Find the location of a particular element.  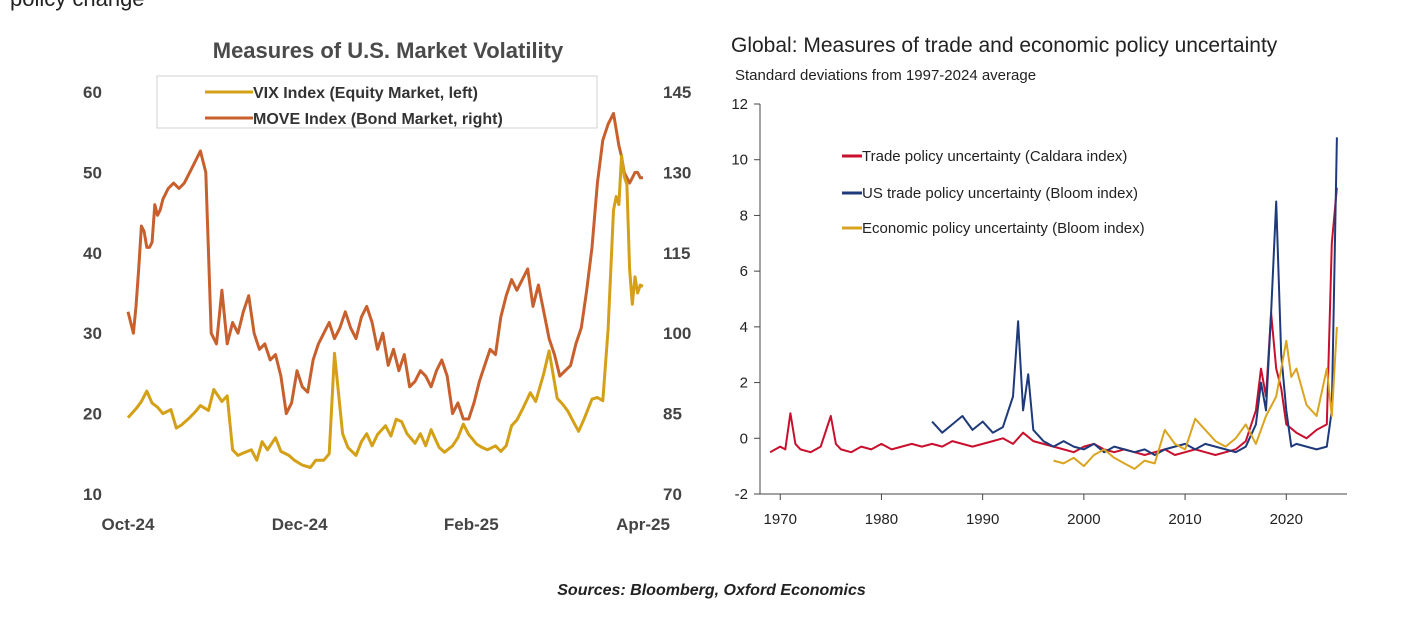

y-tick-label: 8 is located at coordinates (744, 215).